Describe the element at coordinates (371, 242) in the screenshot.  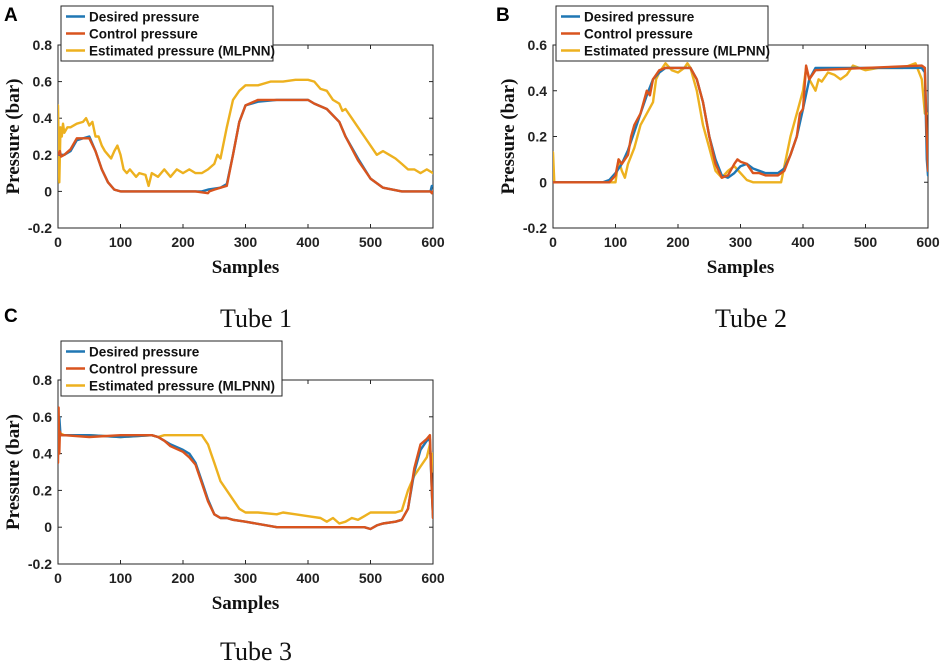
I see `p1-xtick-label: 500` at that location.